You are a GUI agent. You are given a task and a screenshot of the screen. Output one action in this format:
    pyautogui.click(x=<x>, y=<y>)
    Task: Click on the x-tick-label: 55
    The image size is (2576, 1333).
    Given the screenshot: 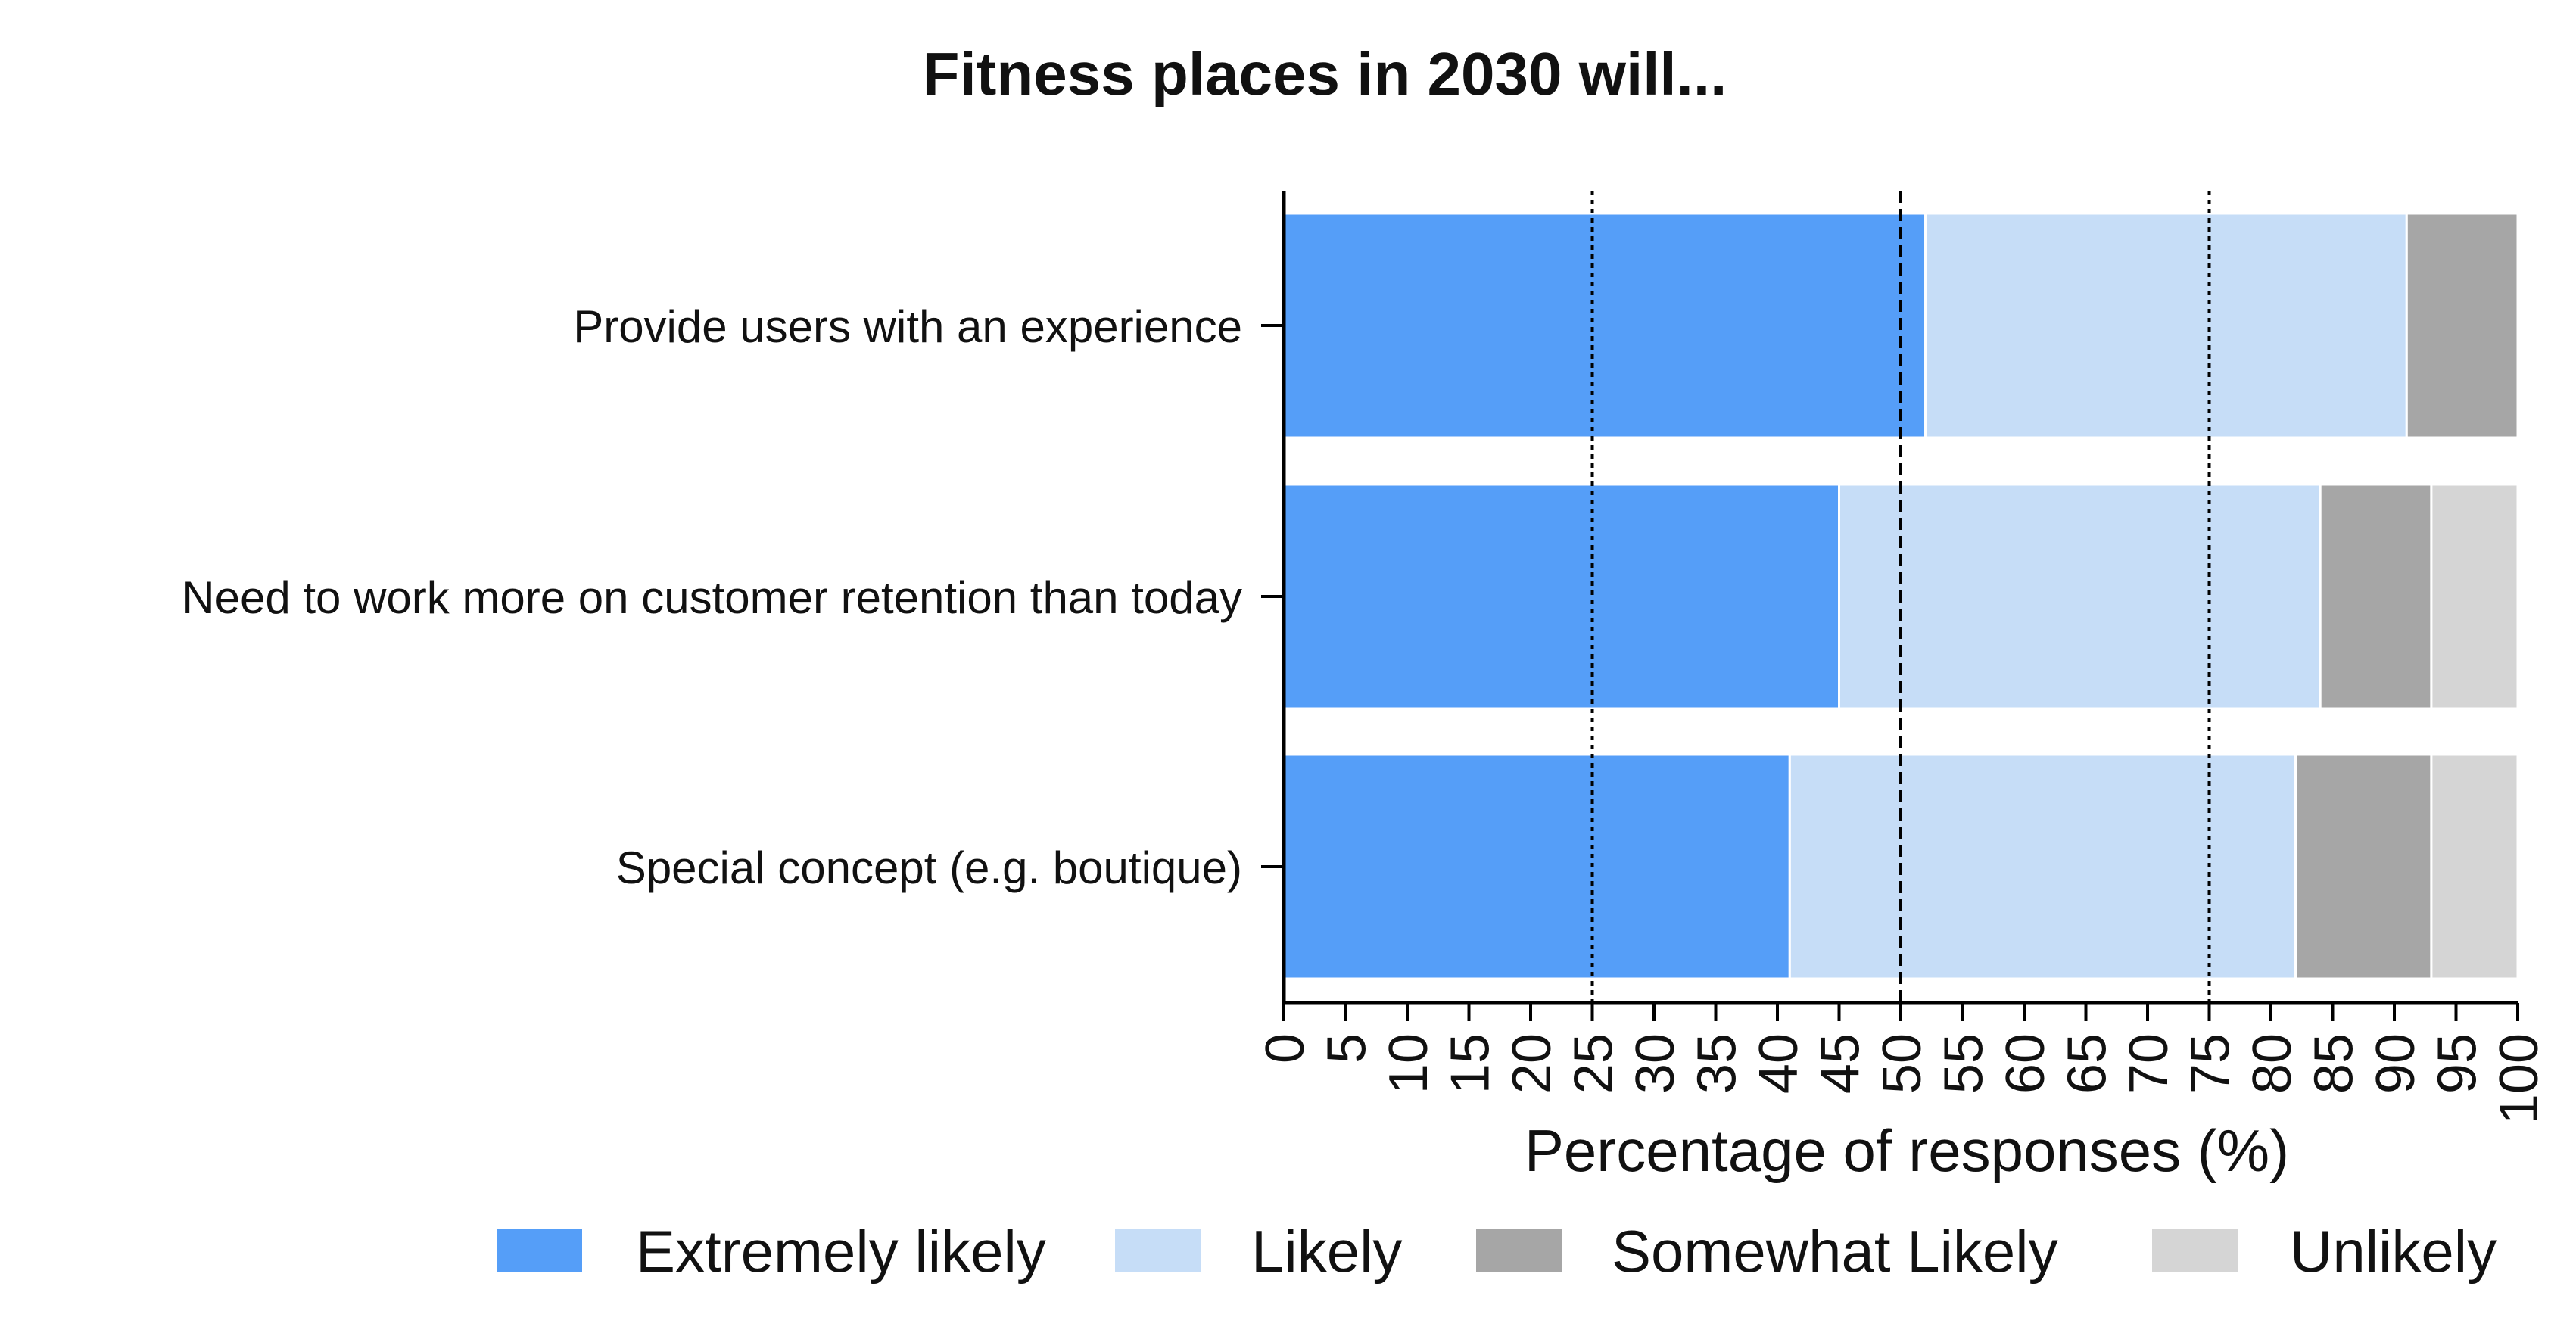 What is the action you would take?
    pyautogui.click(x=1964, y=1063)
    